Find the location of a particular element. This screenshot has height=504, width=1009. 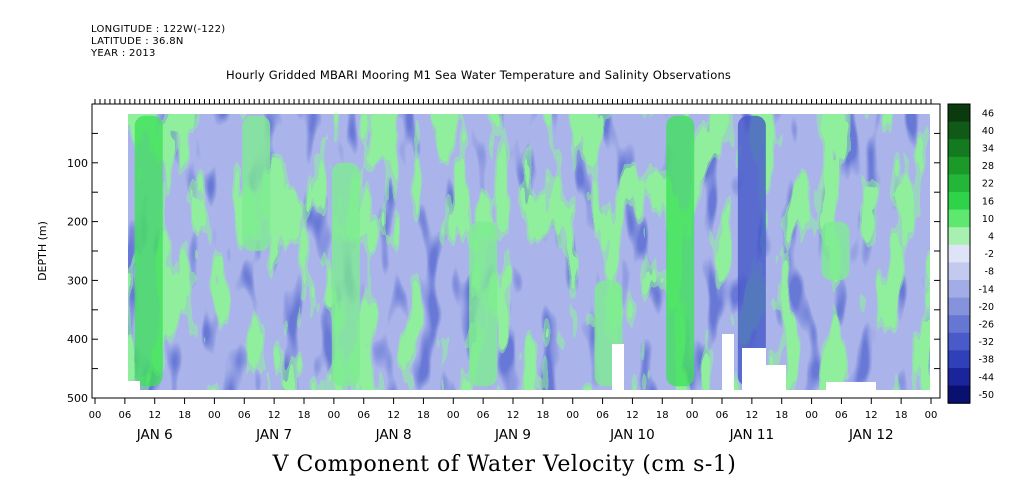

colorbar-label: -38 is located at coordinates (986, 360).